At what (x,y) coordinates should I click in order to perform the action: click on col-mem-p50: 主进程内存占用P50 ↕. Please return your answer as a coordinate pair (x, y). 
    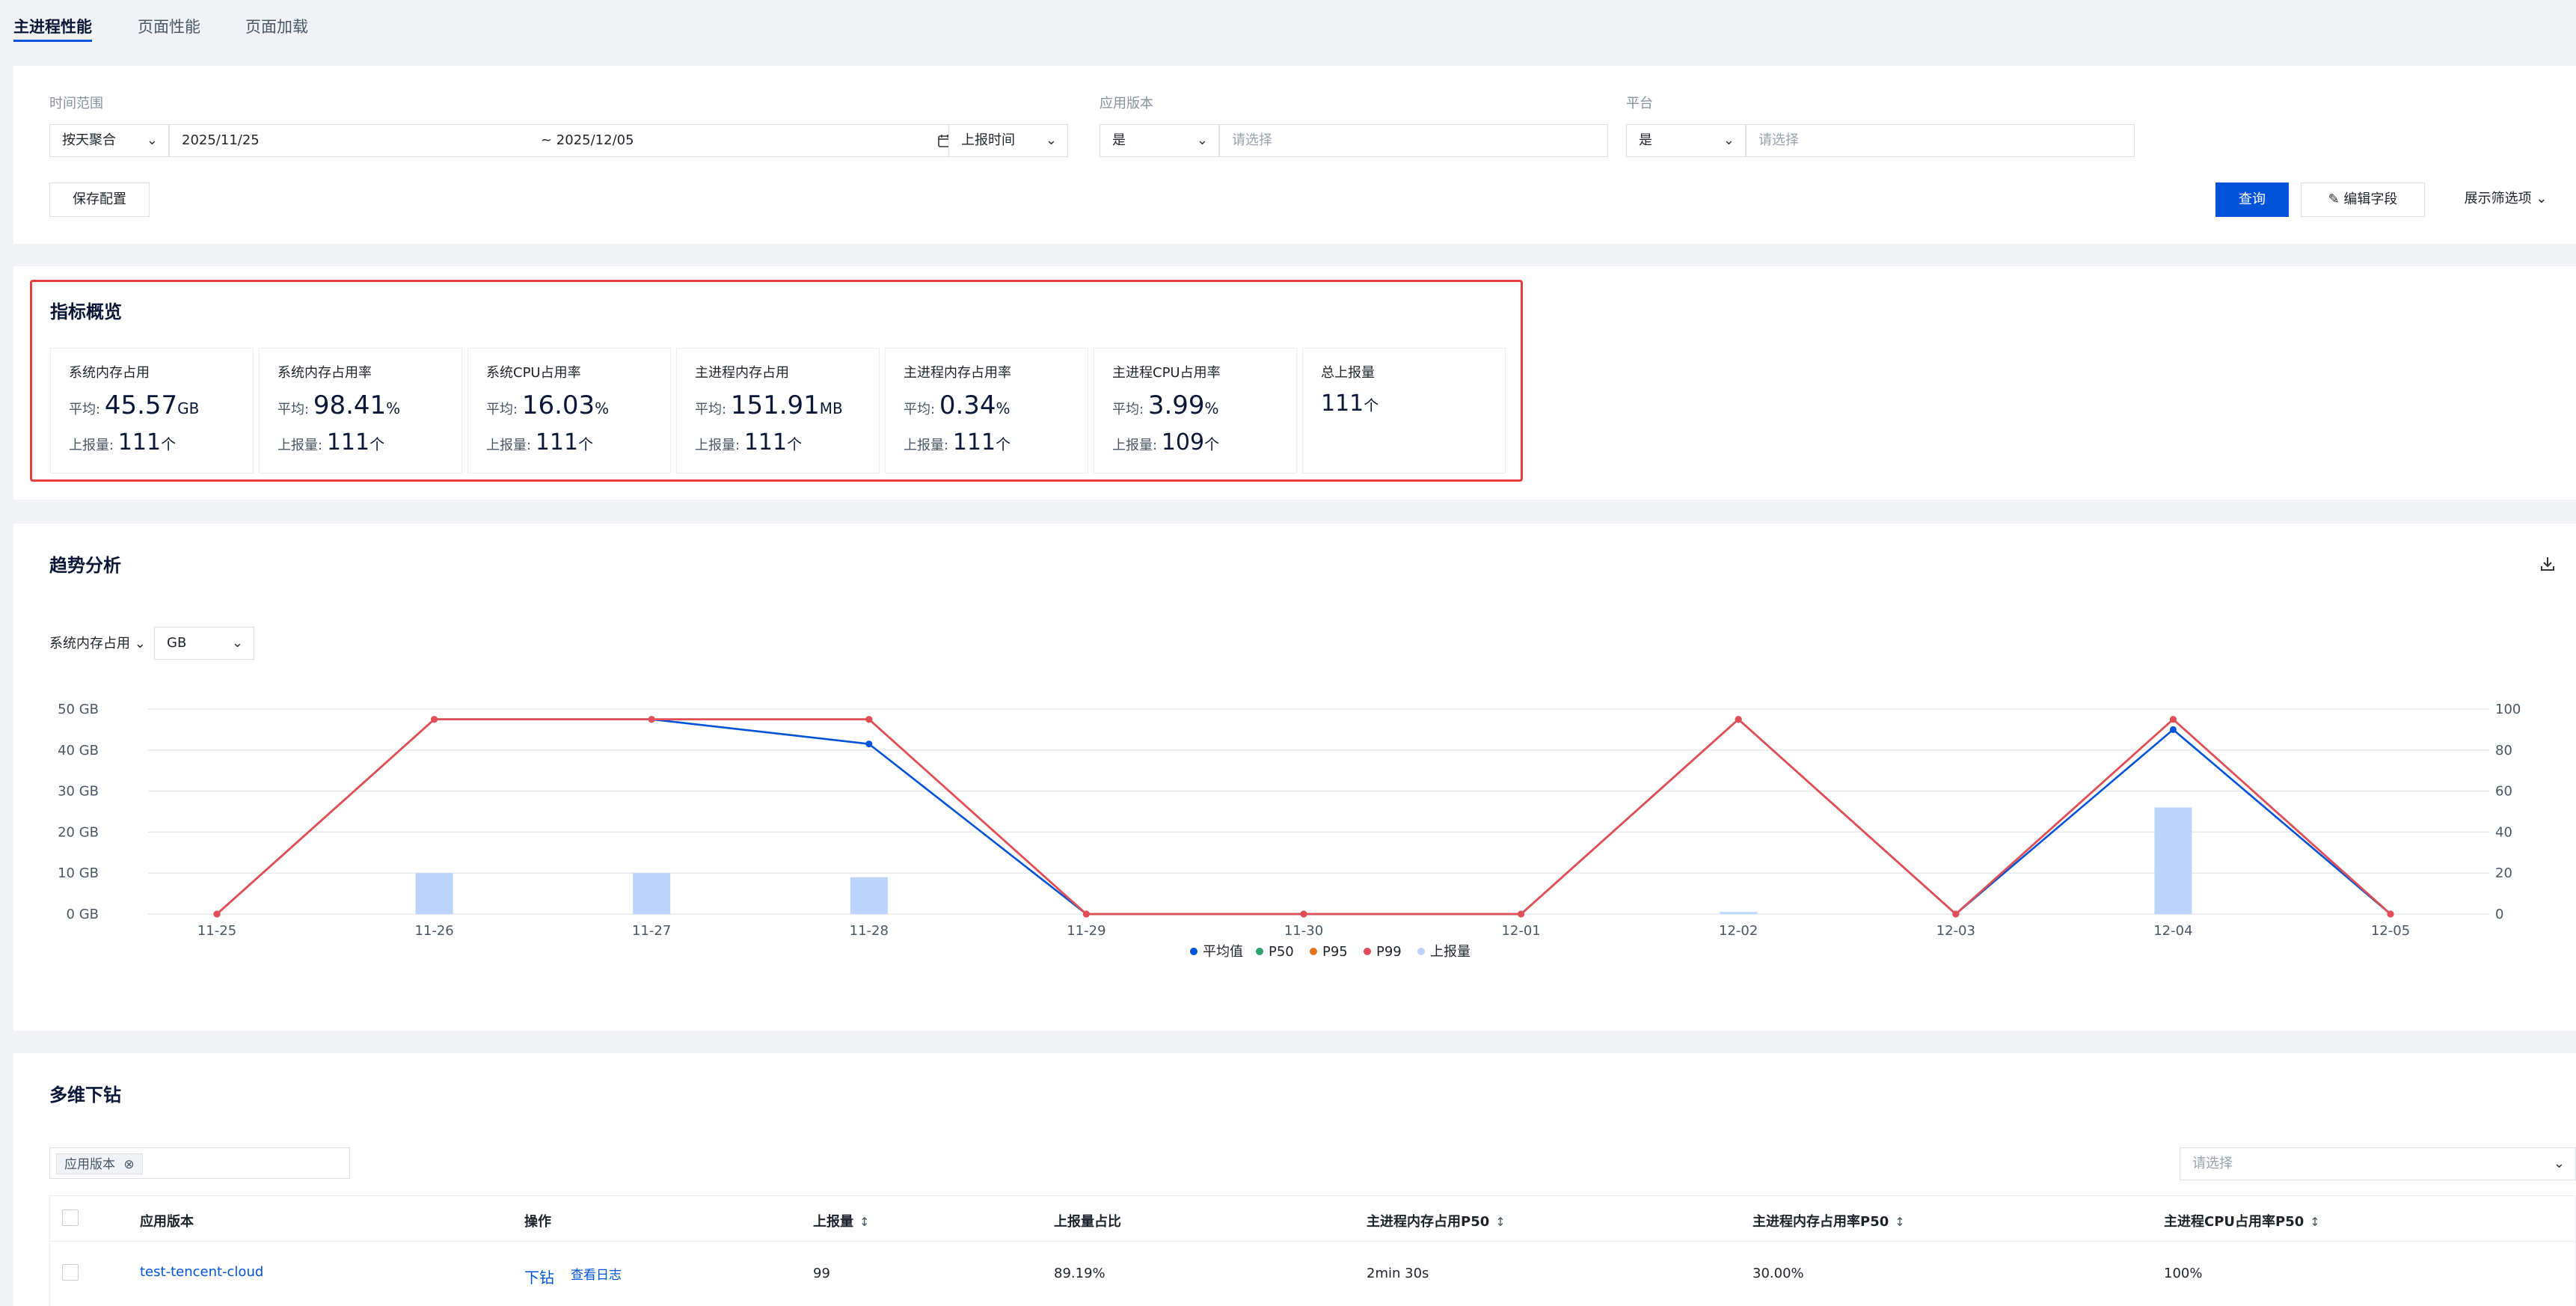
    Looking at the image, I should click on (1436, 1220).